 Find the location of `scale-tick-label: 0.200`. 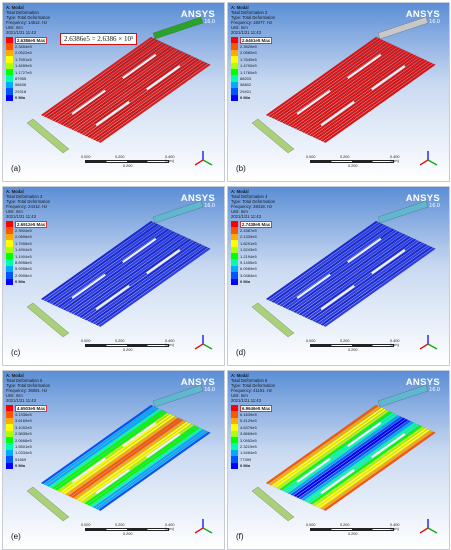

scale-tick-label: 0.200 is located at coordinates (353, 534).